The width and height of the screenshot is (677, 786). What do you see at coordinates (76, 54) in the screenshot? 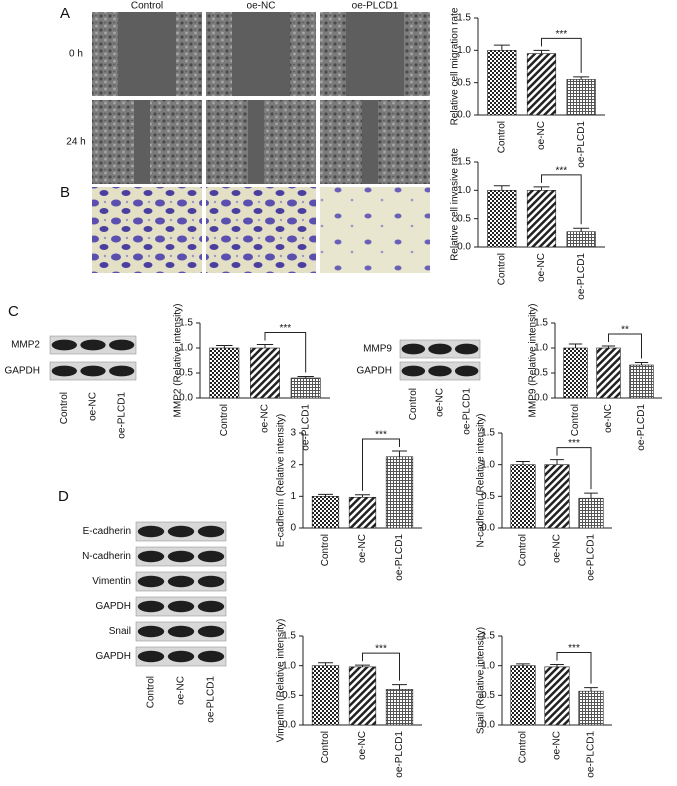
I see `row-label: 0 h` at bounding box center [76, 54].